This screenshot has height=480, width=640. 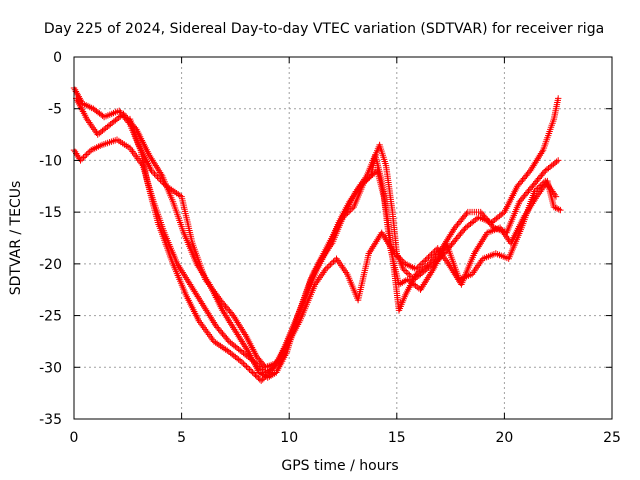 What do you see at coordinates (16, 238) in the screenshot?
I see `y-axis-label: SDTVAR / TECUs` at bounding box center [16, 238].